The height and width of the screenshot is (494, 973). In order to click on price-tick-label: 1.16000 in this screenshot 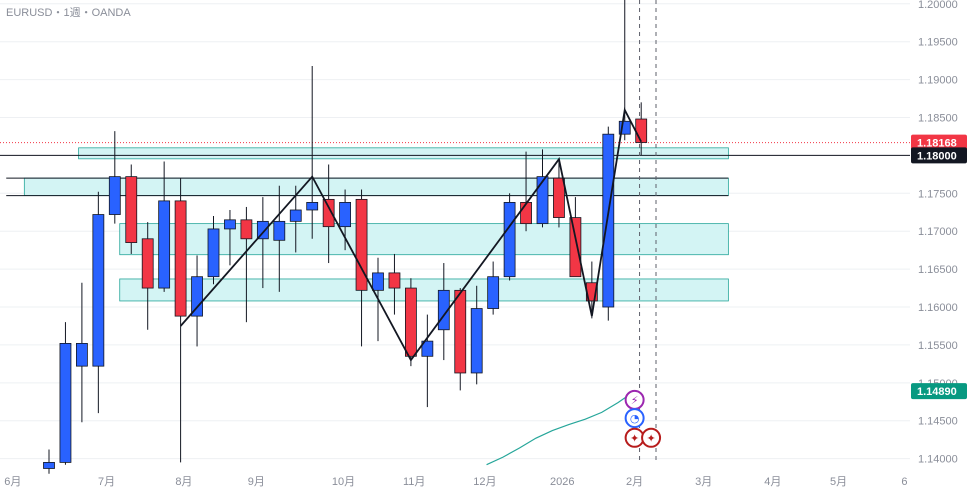, I will do `click(938, 308)`.